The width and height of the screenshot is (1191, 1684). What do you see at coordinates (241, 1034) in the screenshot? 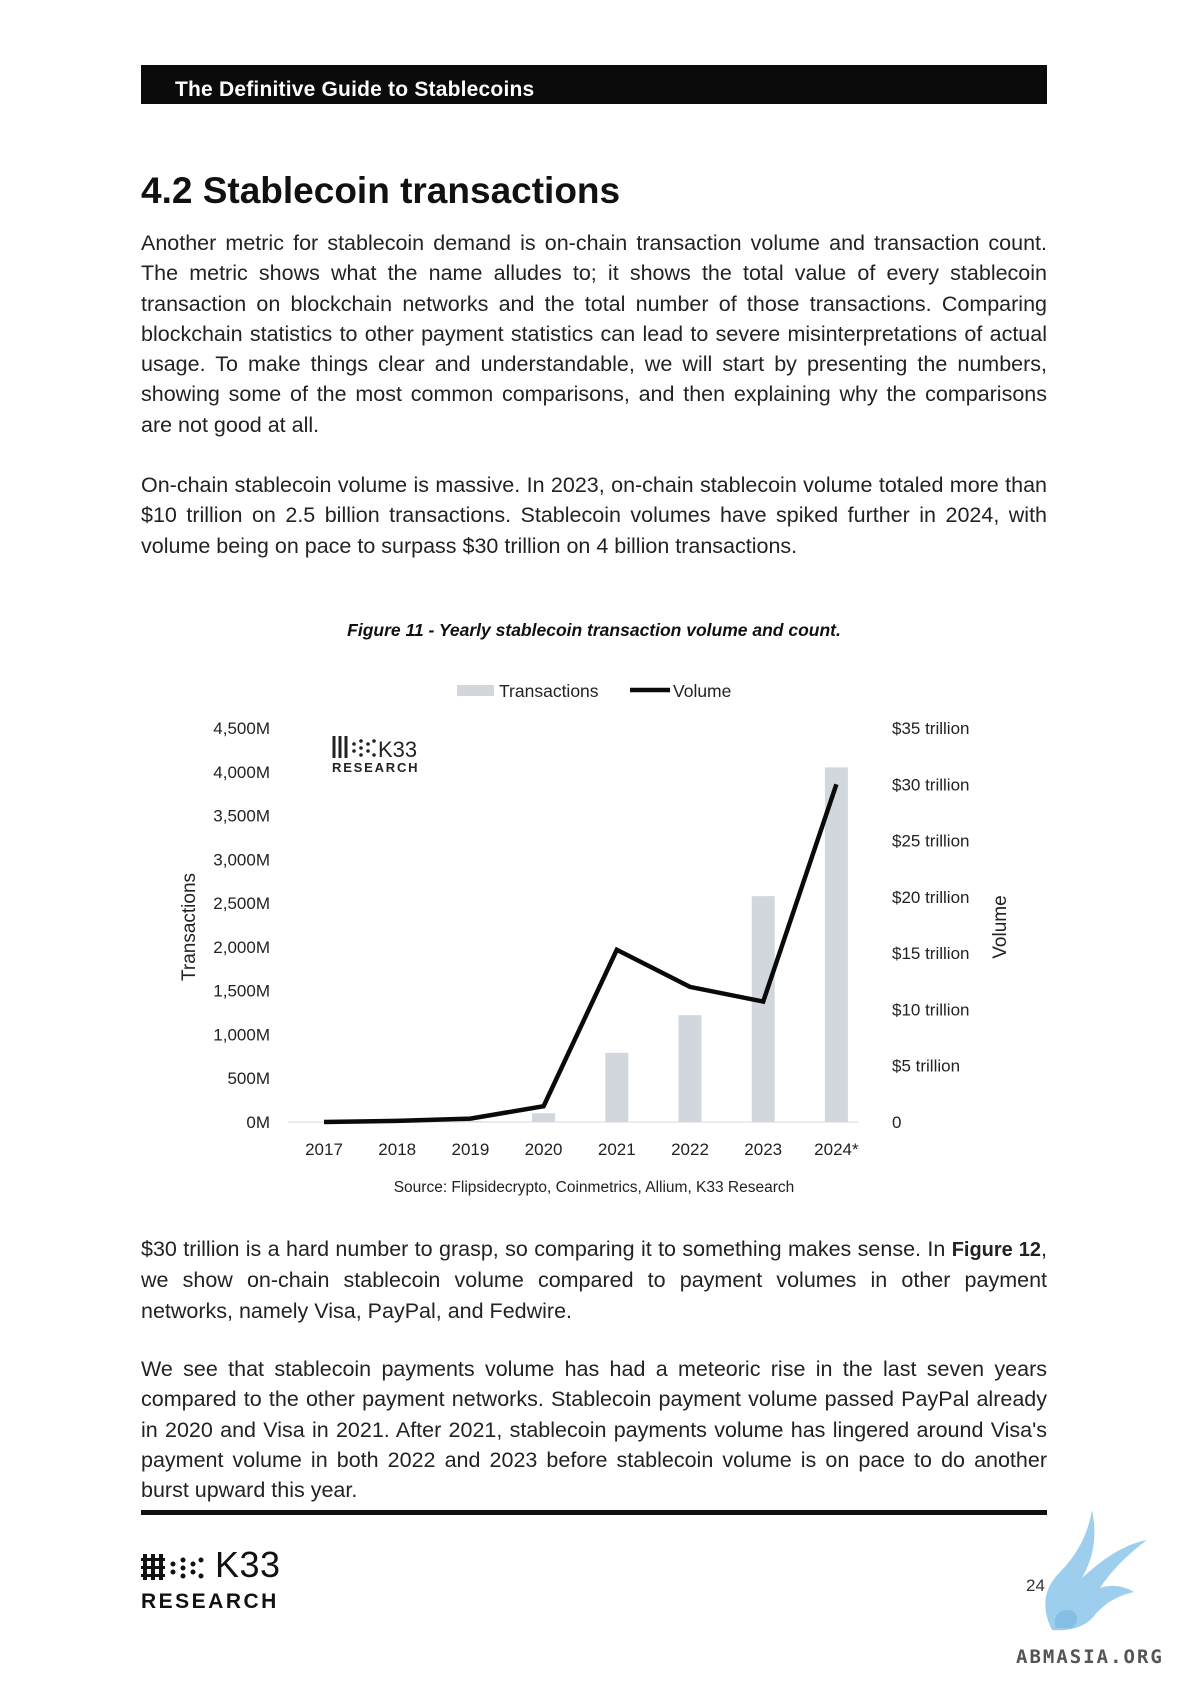
I see `y-tick-label-left: 1,000M` at bounding box center [241, 1034].